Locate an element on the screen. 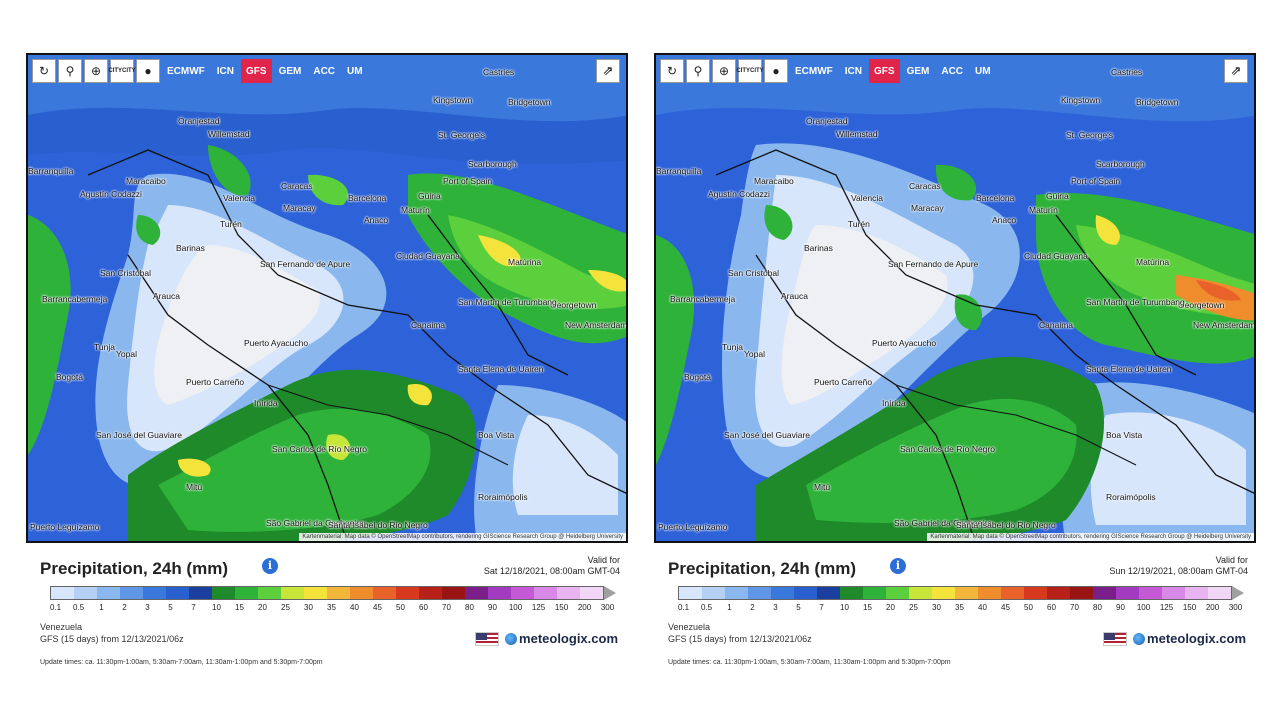  brand-name: meteologix.com is located at coordinates (568, 638).